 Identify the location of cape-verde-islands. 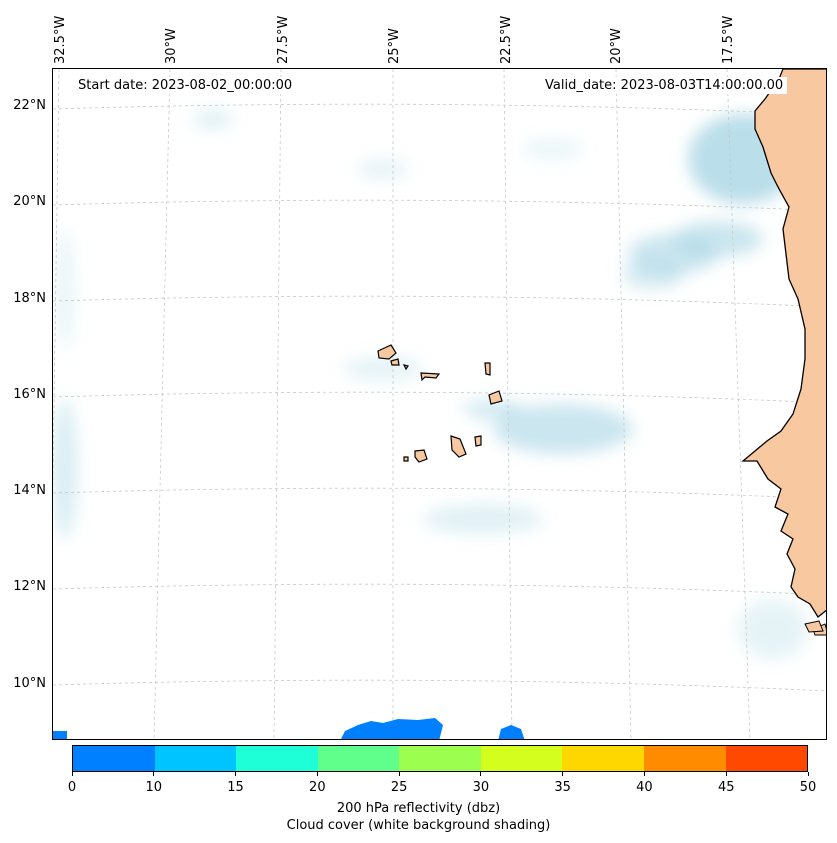
(440, 403).